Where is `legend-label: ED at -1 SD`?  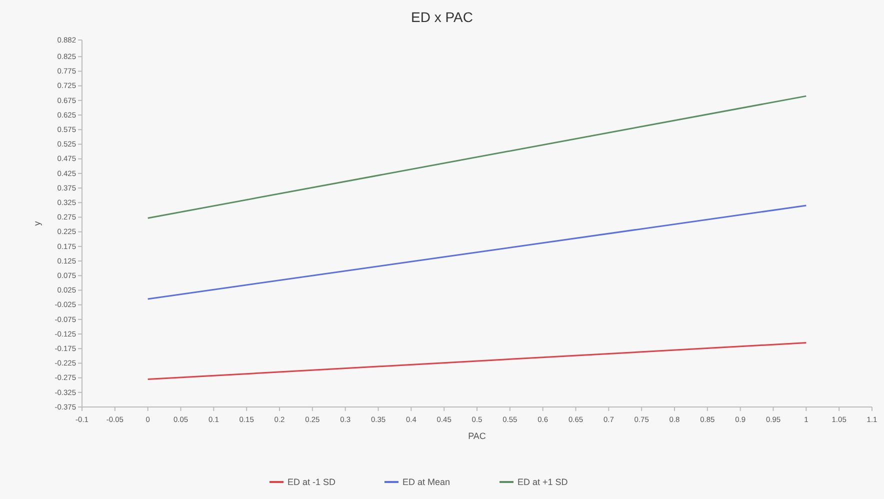 legend-label: ED at -1 SD is located at coordinates (312, 482).